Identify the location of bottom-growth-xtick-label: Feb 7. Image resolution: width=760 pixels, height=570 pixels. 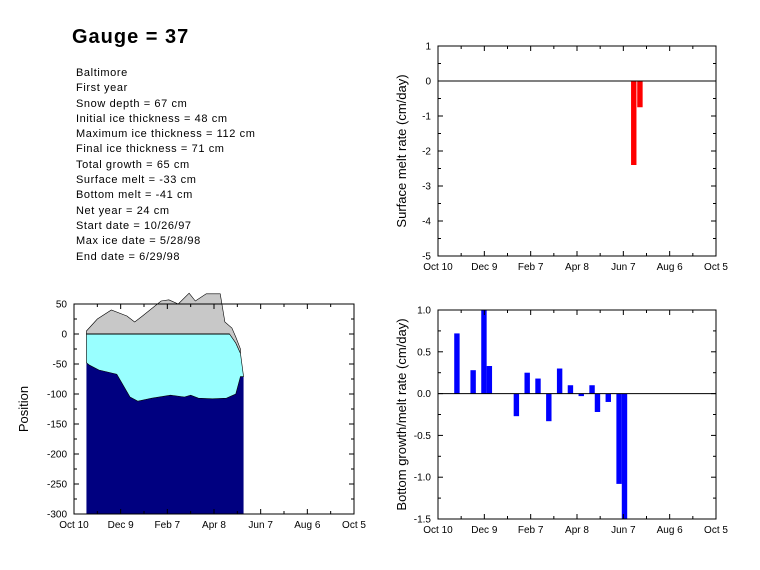
(531, 530).